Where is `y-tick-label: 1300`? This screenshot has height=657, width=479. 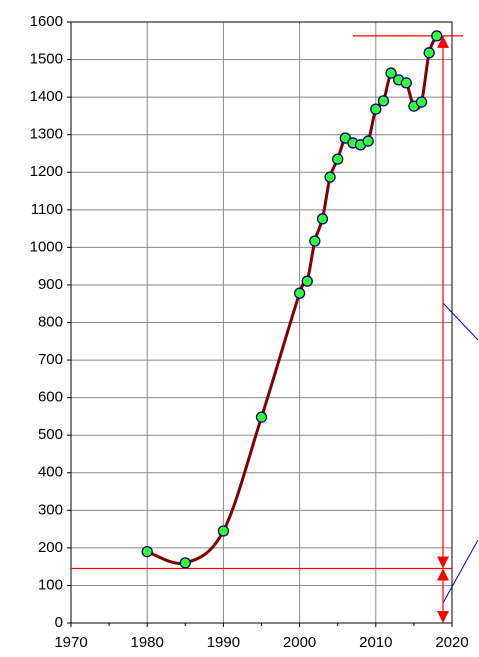
y-tick-label: 1300 is located at coordinates (46, 134).